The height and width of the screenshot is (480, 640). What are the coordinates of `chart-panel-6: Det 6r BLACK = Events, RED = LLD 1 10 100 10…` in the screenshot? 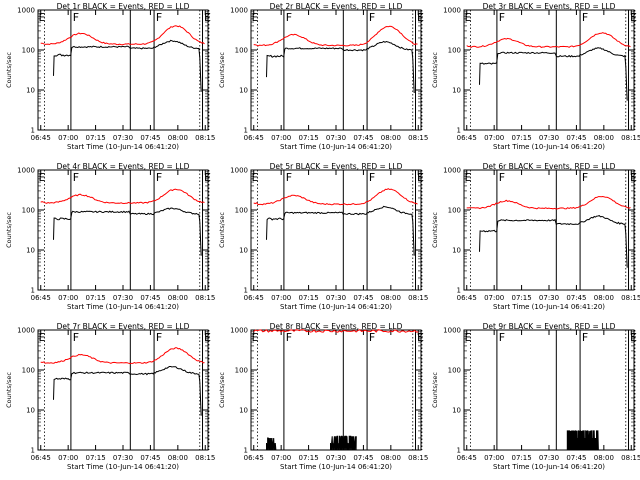 It's located at (535, 236).